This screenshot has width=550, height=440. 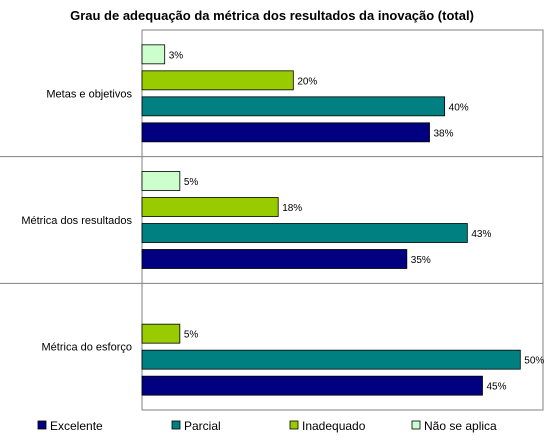 What do you see at coordinates (416, 425) in the screenshot?
I see `legend-swatch-nao-se-aplica` at bounding box center [416, 425].